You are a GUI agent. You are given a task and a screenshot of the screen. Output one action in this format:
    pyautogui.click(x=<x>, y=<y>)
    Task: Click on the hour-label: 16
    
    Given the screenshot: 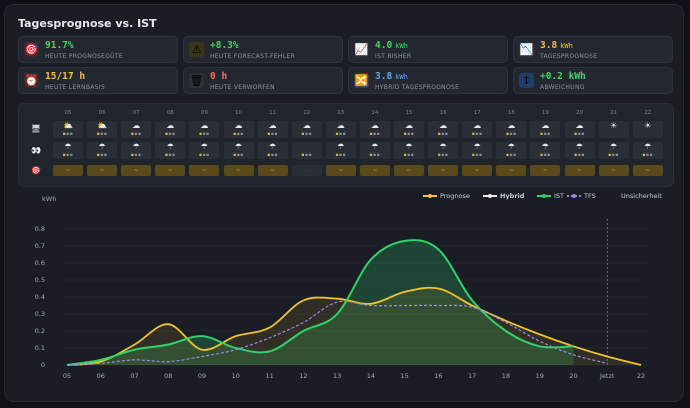 What is the action you would take?
    pyautogui.click(x=443, y=113)
    